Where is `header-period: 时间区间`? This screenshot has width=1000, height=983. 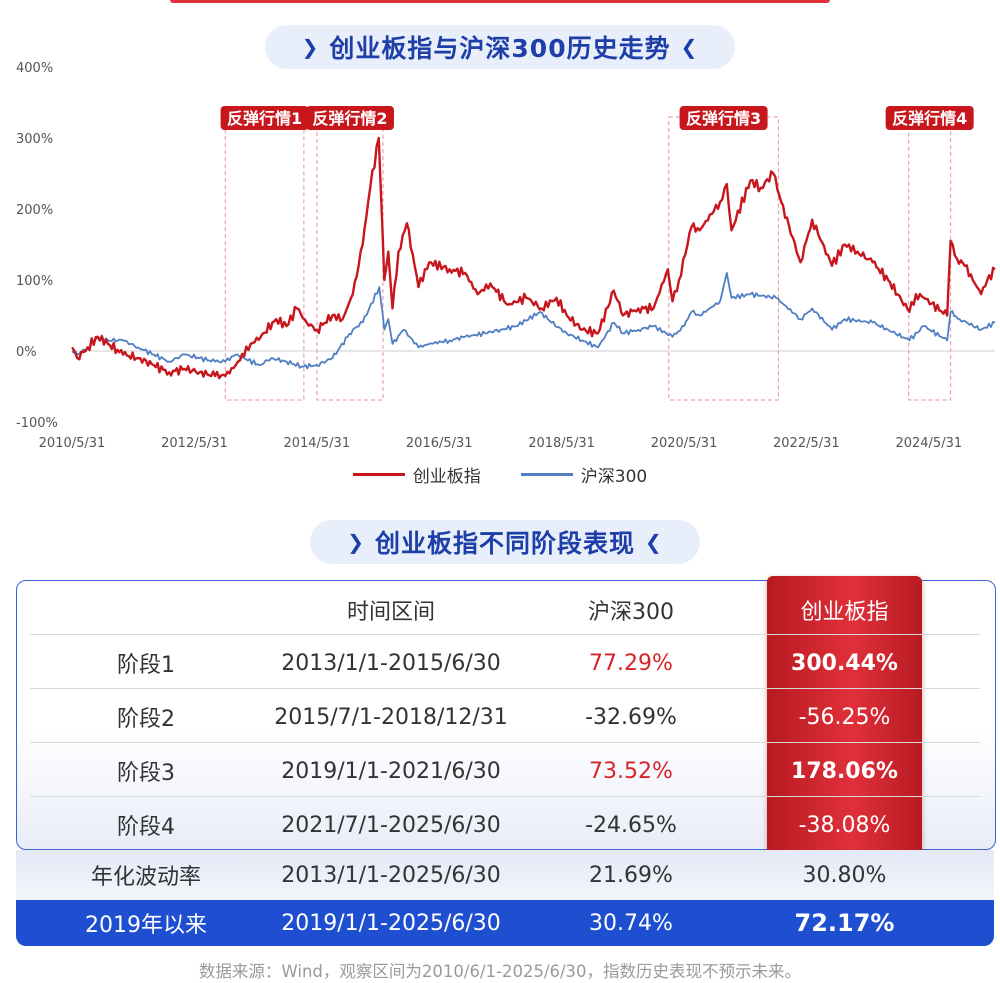 header-period: 时间区间 is located at coordinates (390, 612).